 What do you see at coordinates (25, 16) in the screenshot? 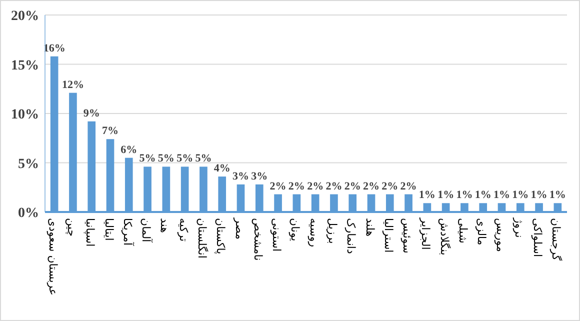
I see `y-tick-label: 20%` at bounding box center [25, 16].